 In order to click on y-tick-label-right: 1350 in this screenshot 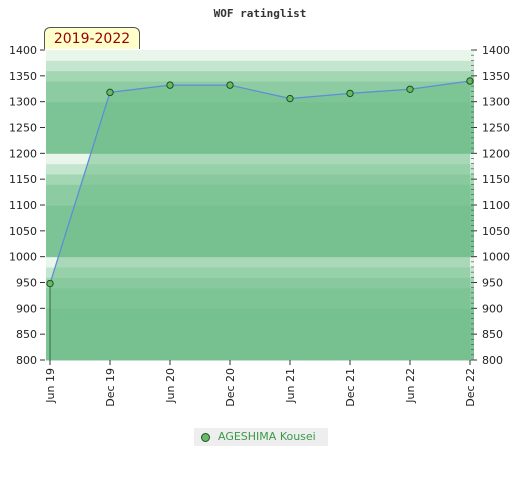, I will do `click(496, 76)`.